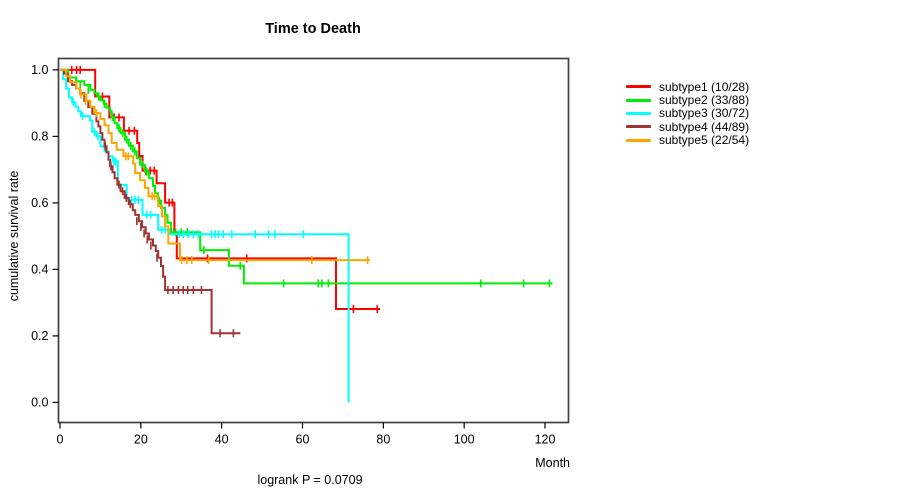 The image size is (900, 500). What do you see at coordinates (704, 100) in the screenshot?
I see `legend-label-subtype2: subtype2 (33/88)` at bounding box center [704, 100].